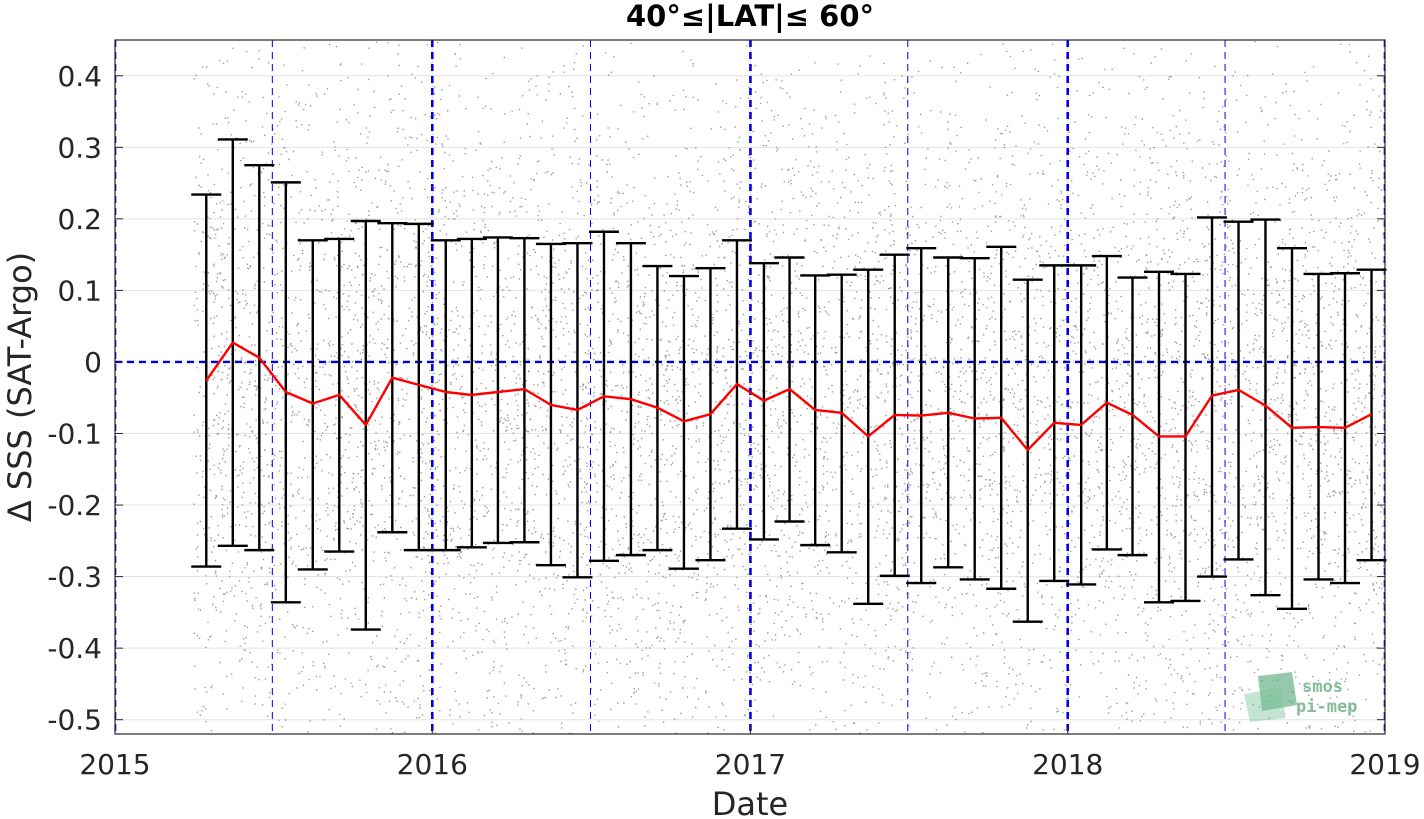 The image size is (1424, 819). What do you see at coordinates (79, 76) in the screenshot?
I see `y-tick-label: 0.4` at bounding box center [79, 76].